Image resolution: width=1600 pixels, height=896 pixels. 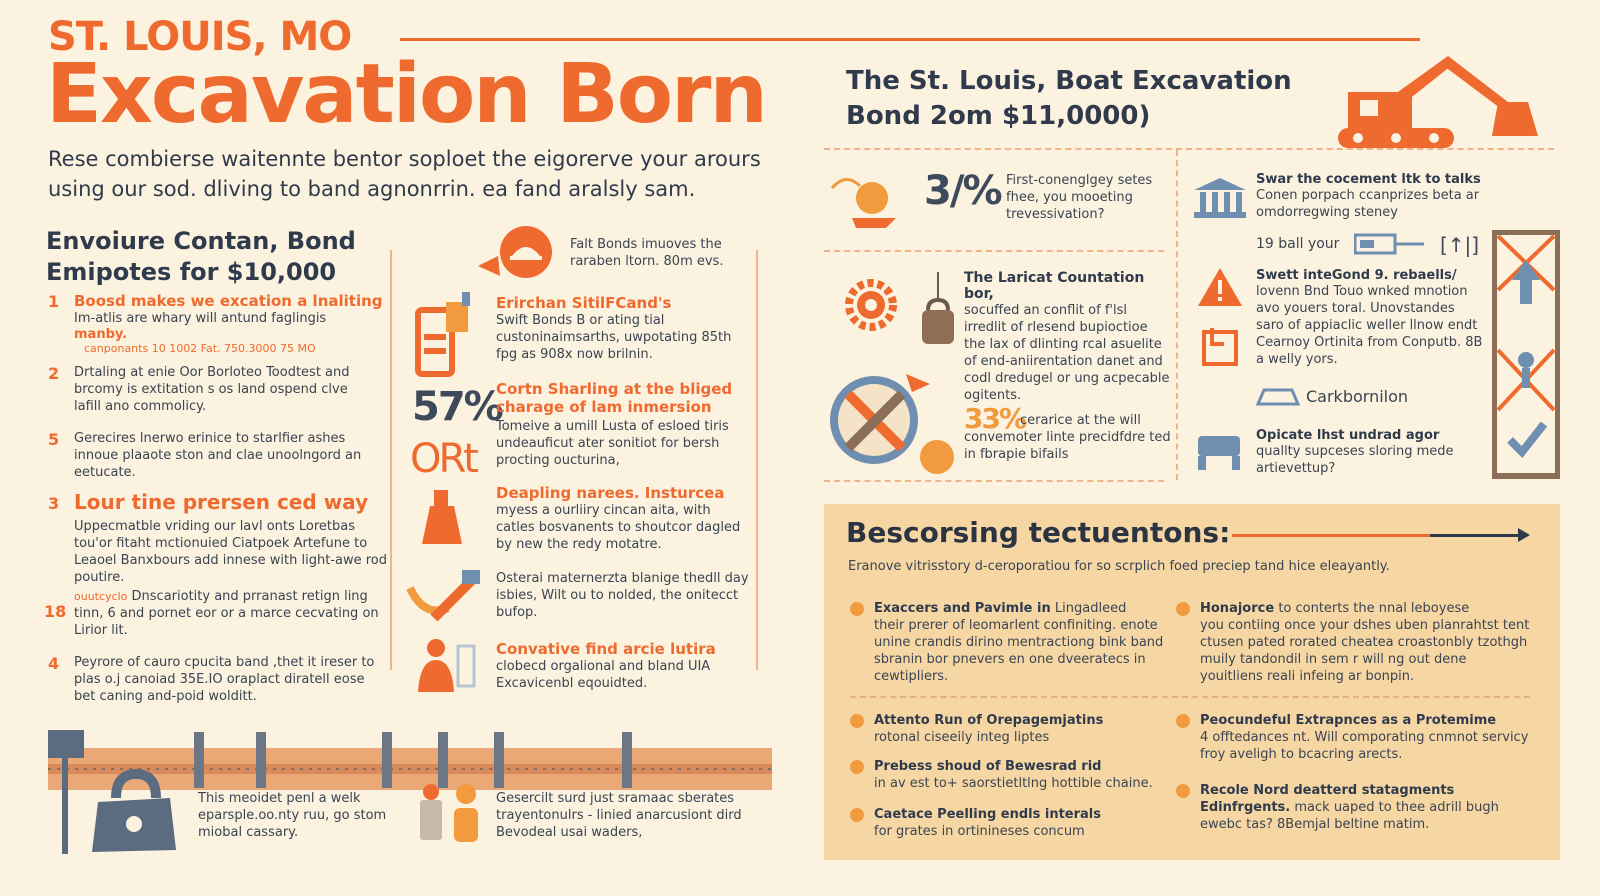 I want to click on lock-icon, so click(x=134, y=812).